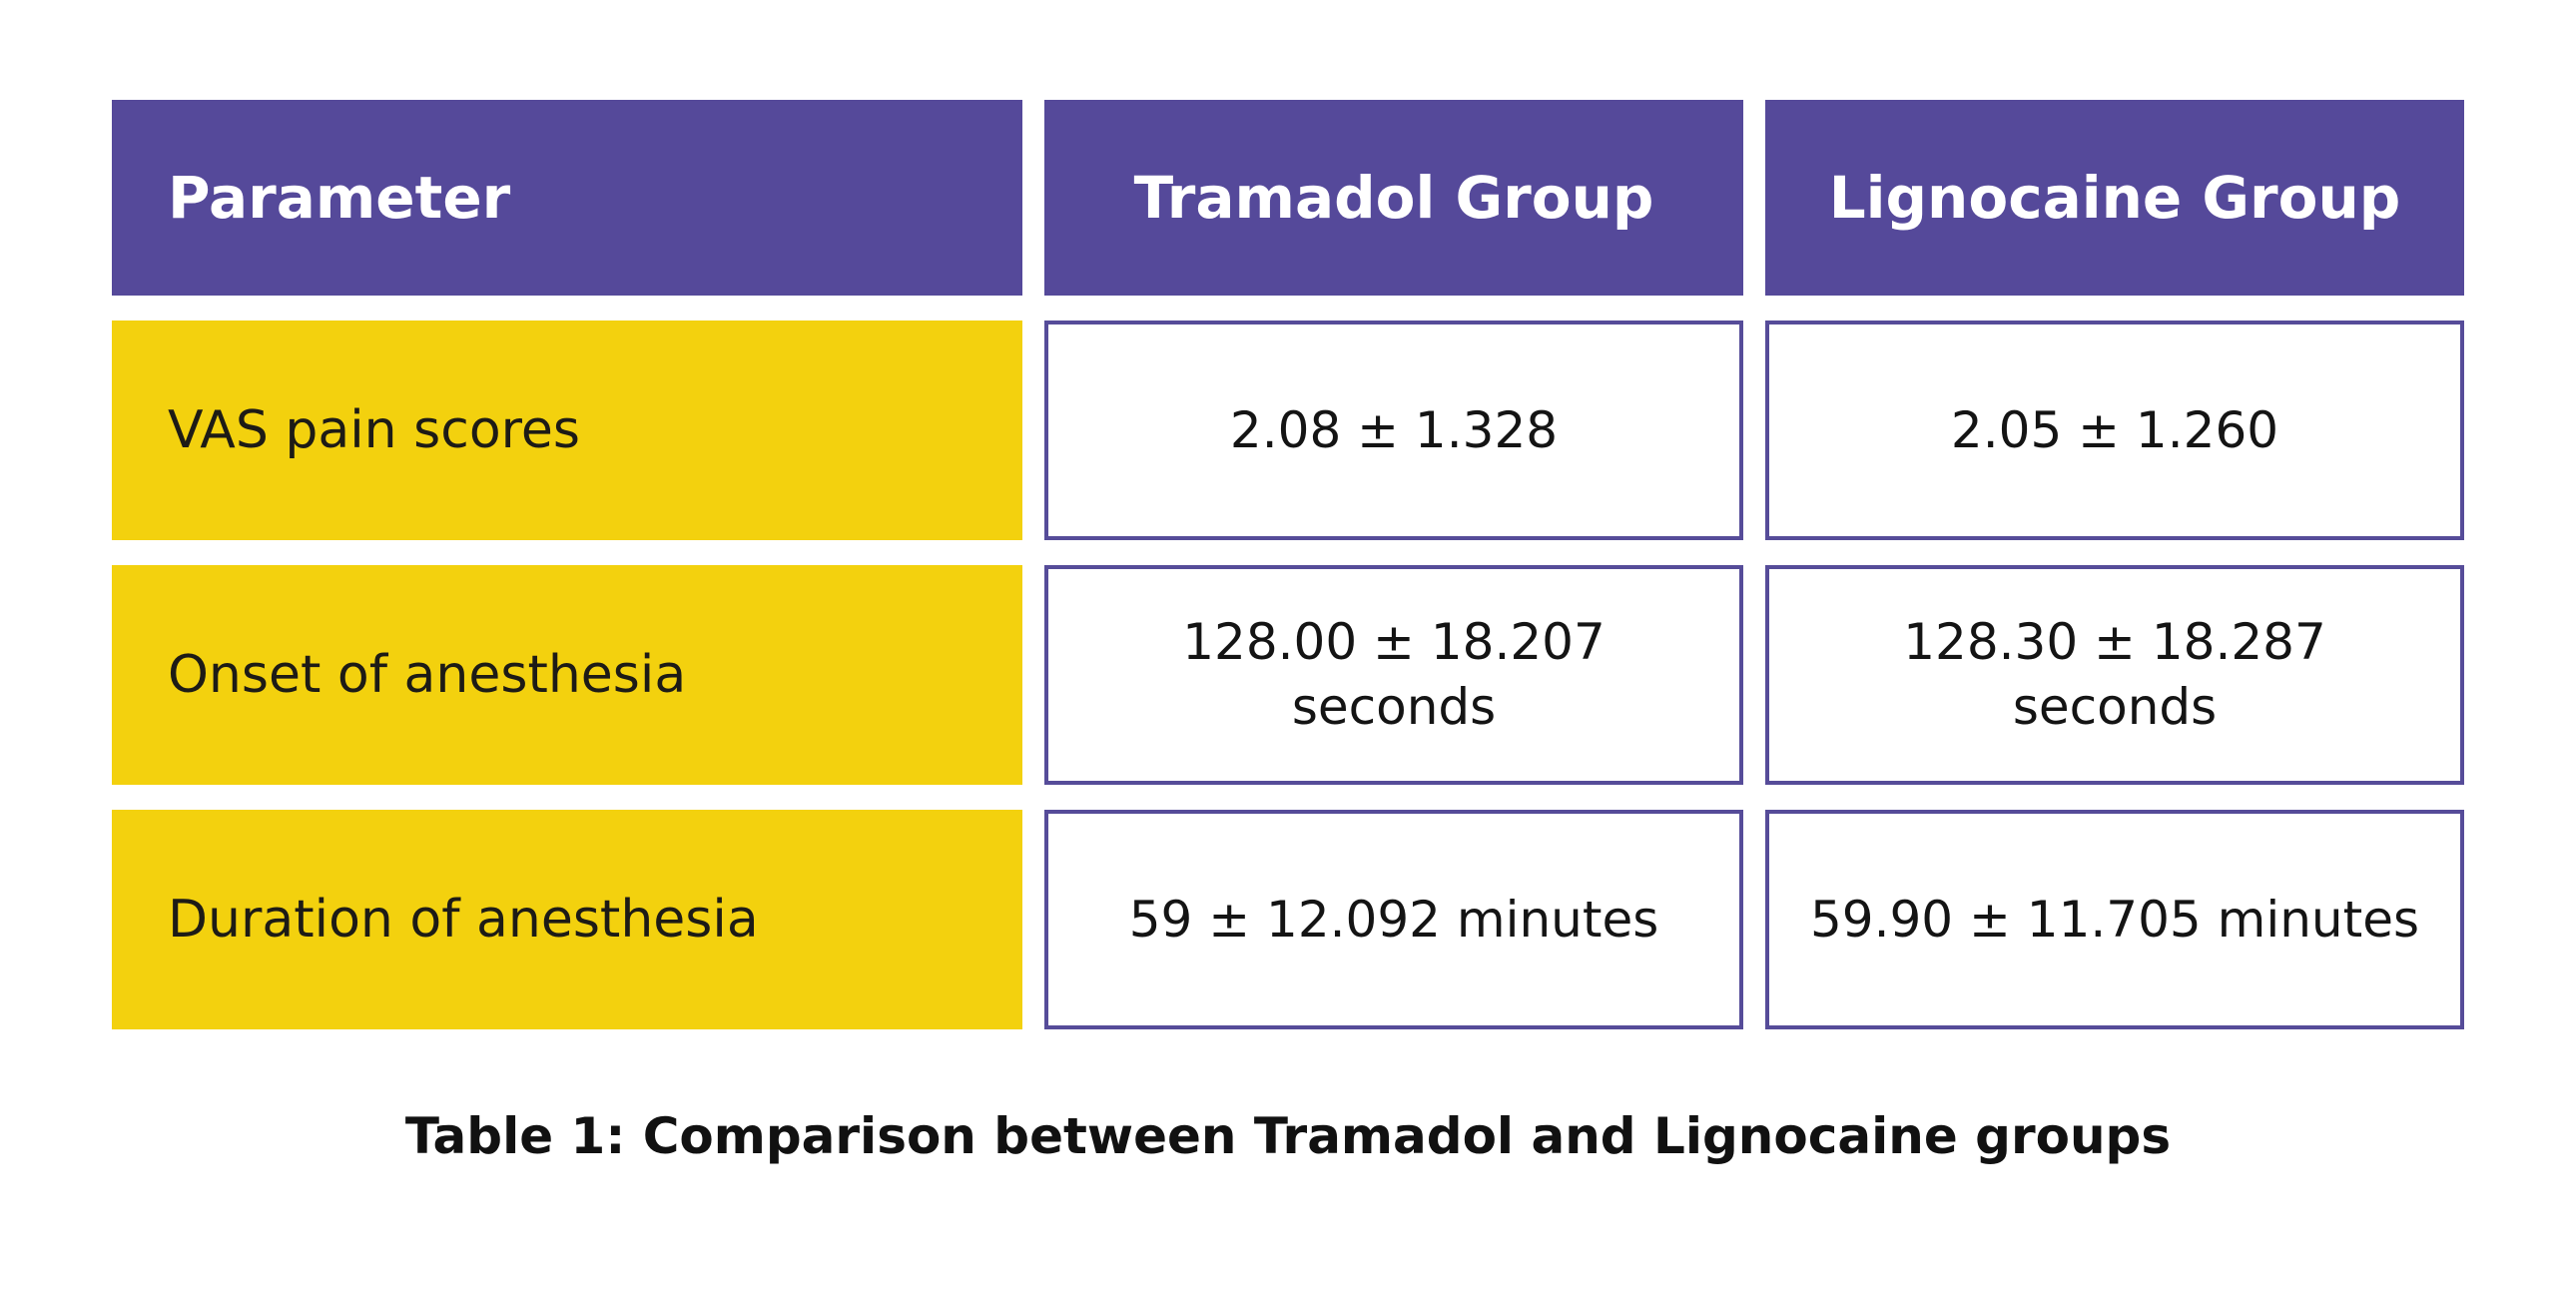  I want to click on value-cell-vas-tramadol: 2.08 ± 1.328, so click(1393, 430).